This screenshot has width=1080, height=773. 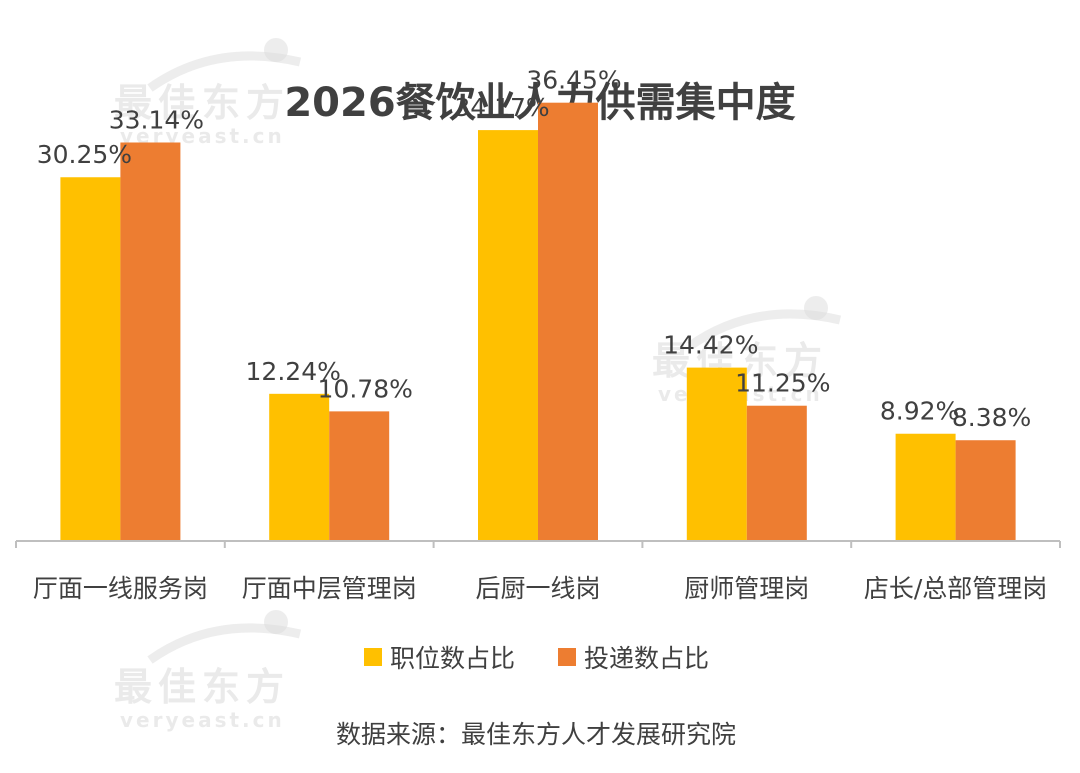 I want to click on category-label-5: 店长/总部管理岗, so click(x=955, y=588).